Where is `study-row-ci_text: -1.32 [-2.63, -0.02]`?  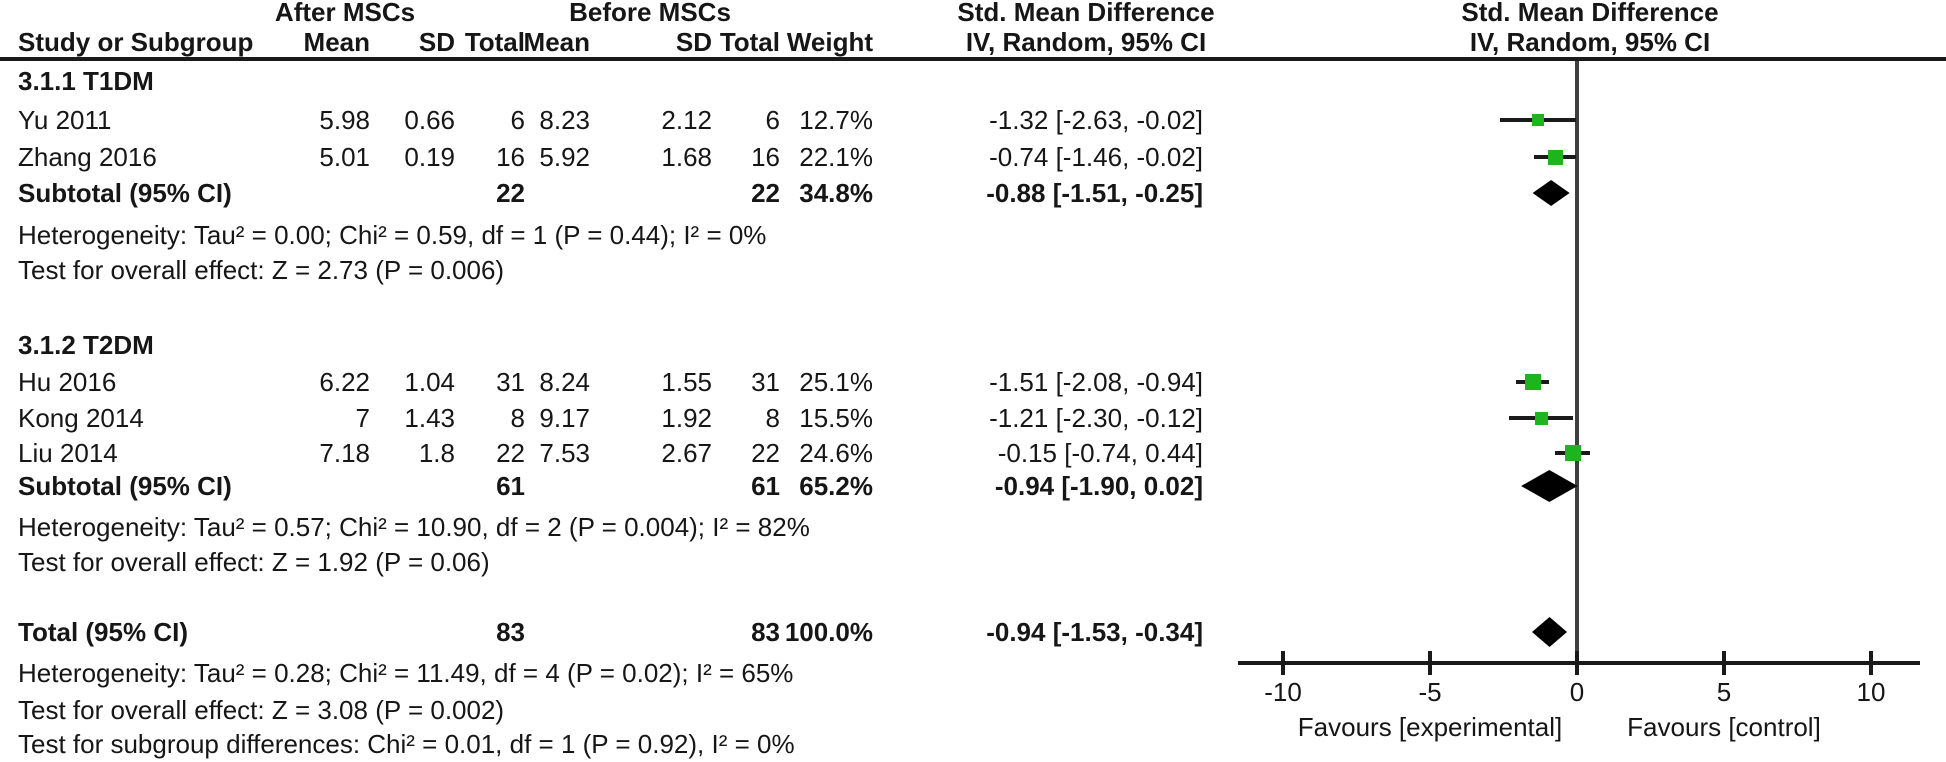
study-row-ci_text: -1.32 [-2.63, -0.02] is located at coordinates (1096, 120).